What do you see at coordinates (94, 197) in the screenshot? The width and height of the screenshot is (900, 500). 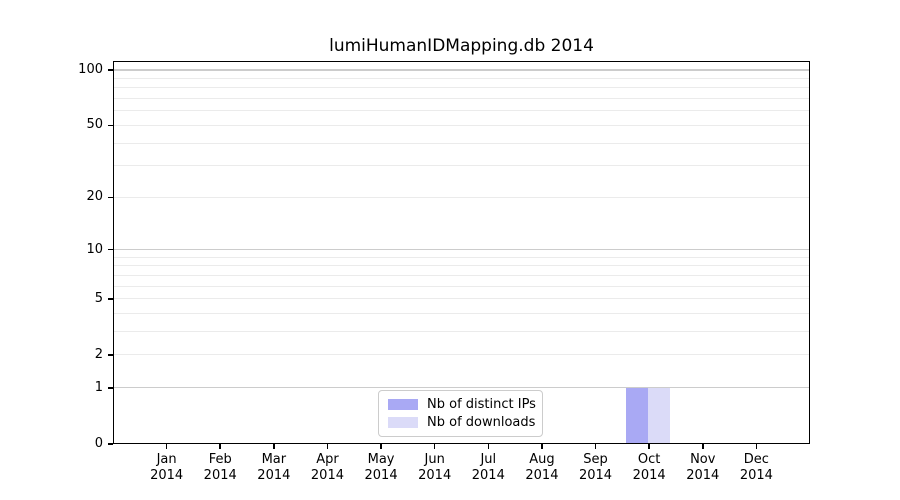 I see `y-tick-label: 20` at bounding box center [94, 197].